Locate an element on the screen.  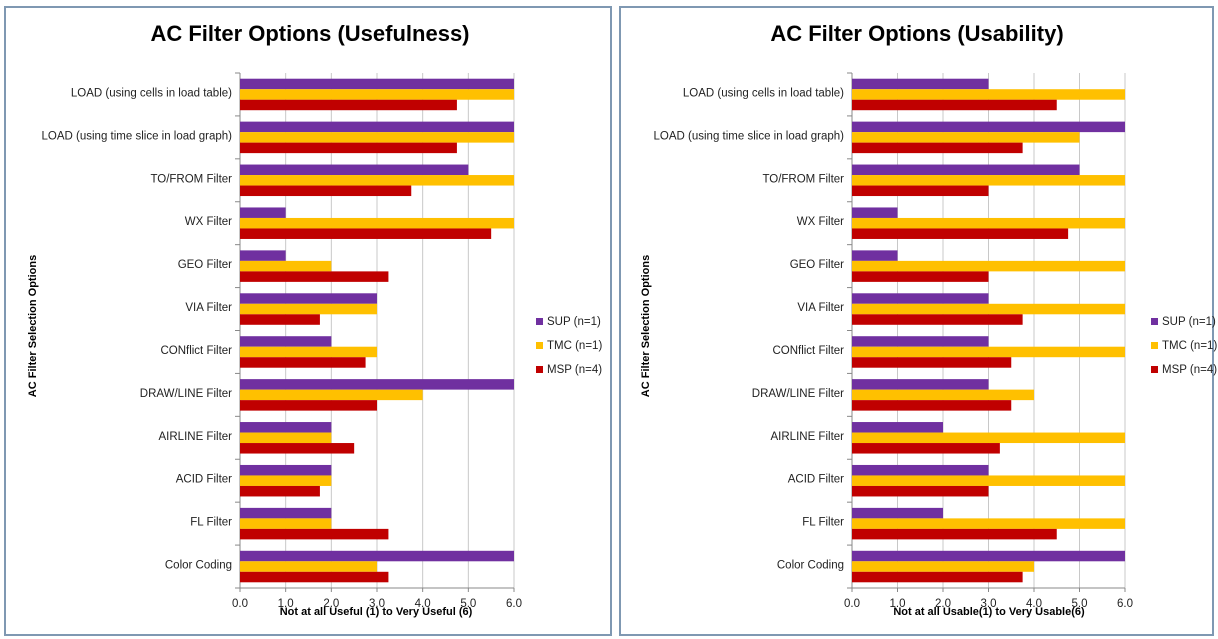
category-label: ACID Filter is located at coordinates (204, 480).